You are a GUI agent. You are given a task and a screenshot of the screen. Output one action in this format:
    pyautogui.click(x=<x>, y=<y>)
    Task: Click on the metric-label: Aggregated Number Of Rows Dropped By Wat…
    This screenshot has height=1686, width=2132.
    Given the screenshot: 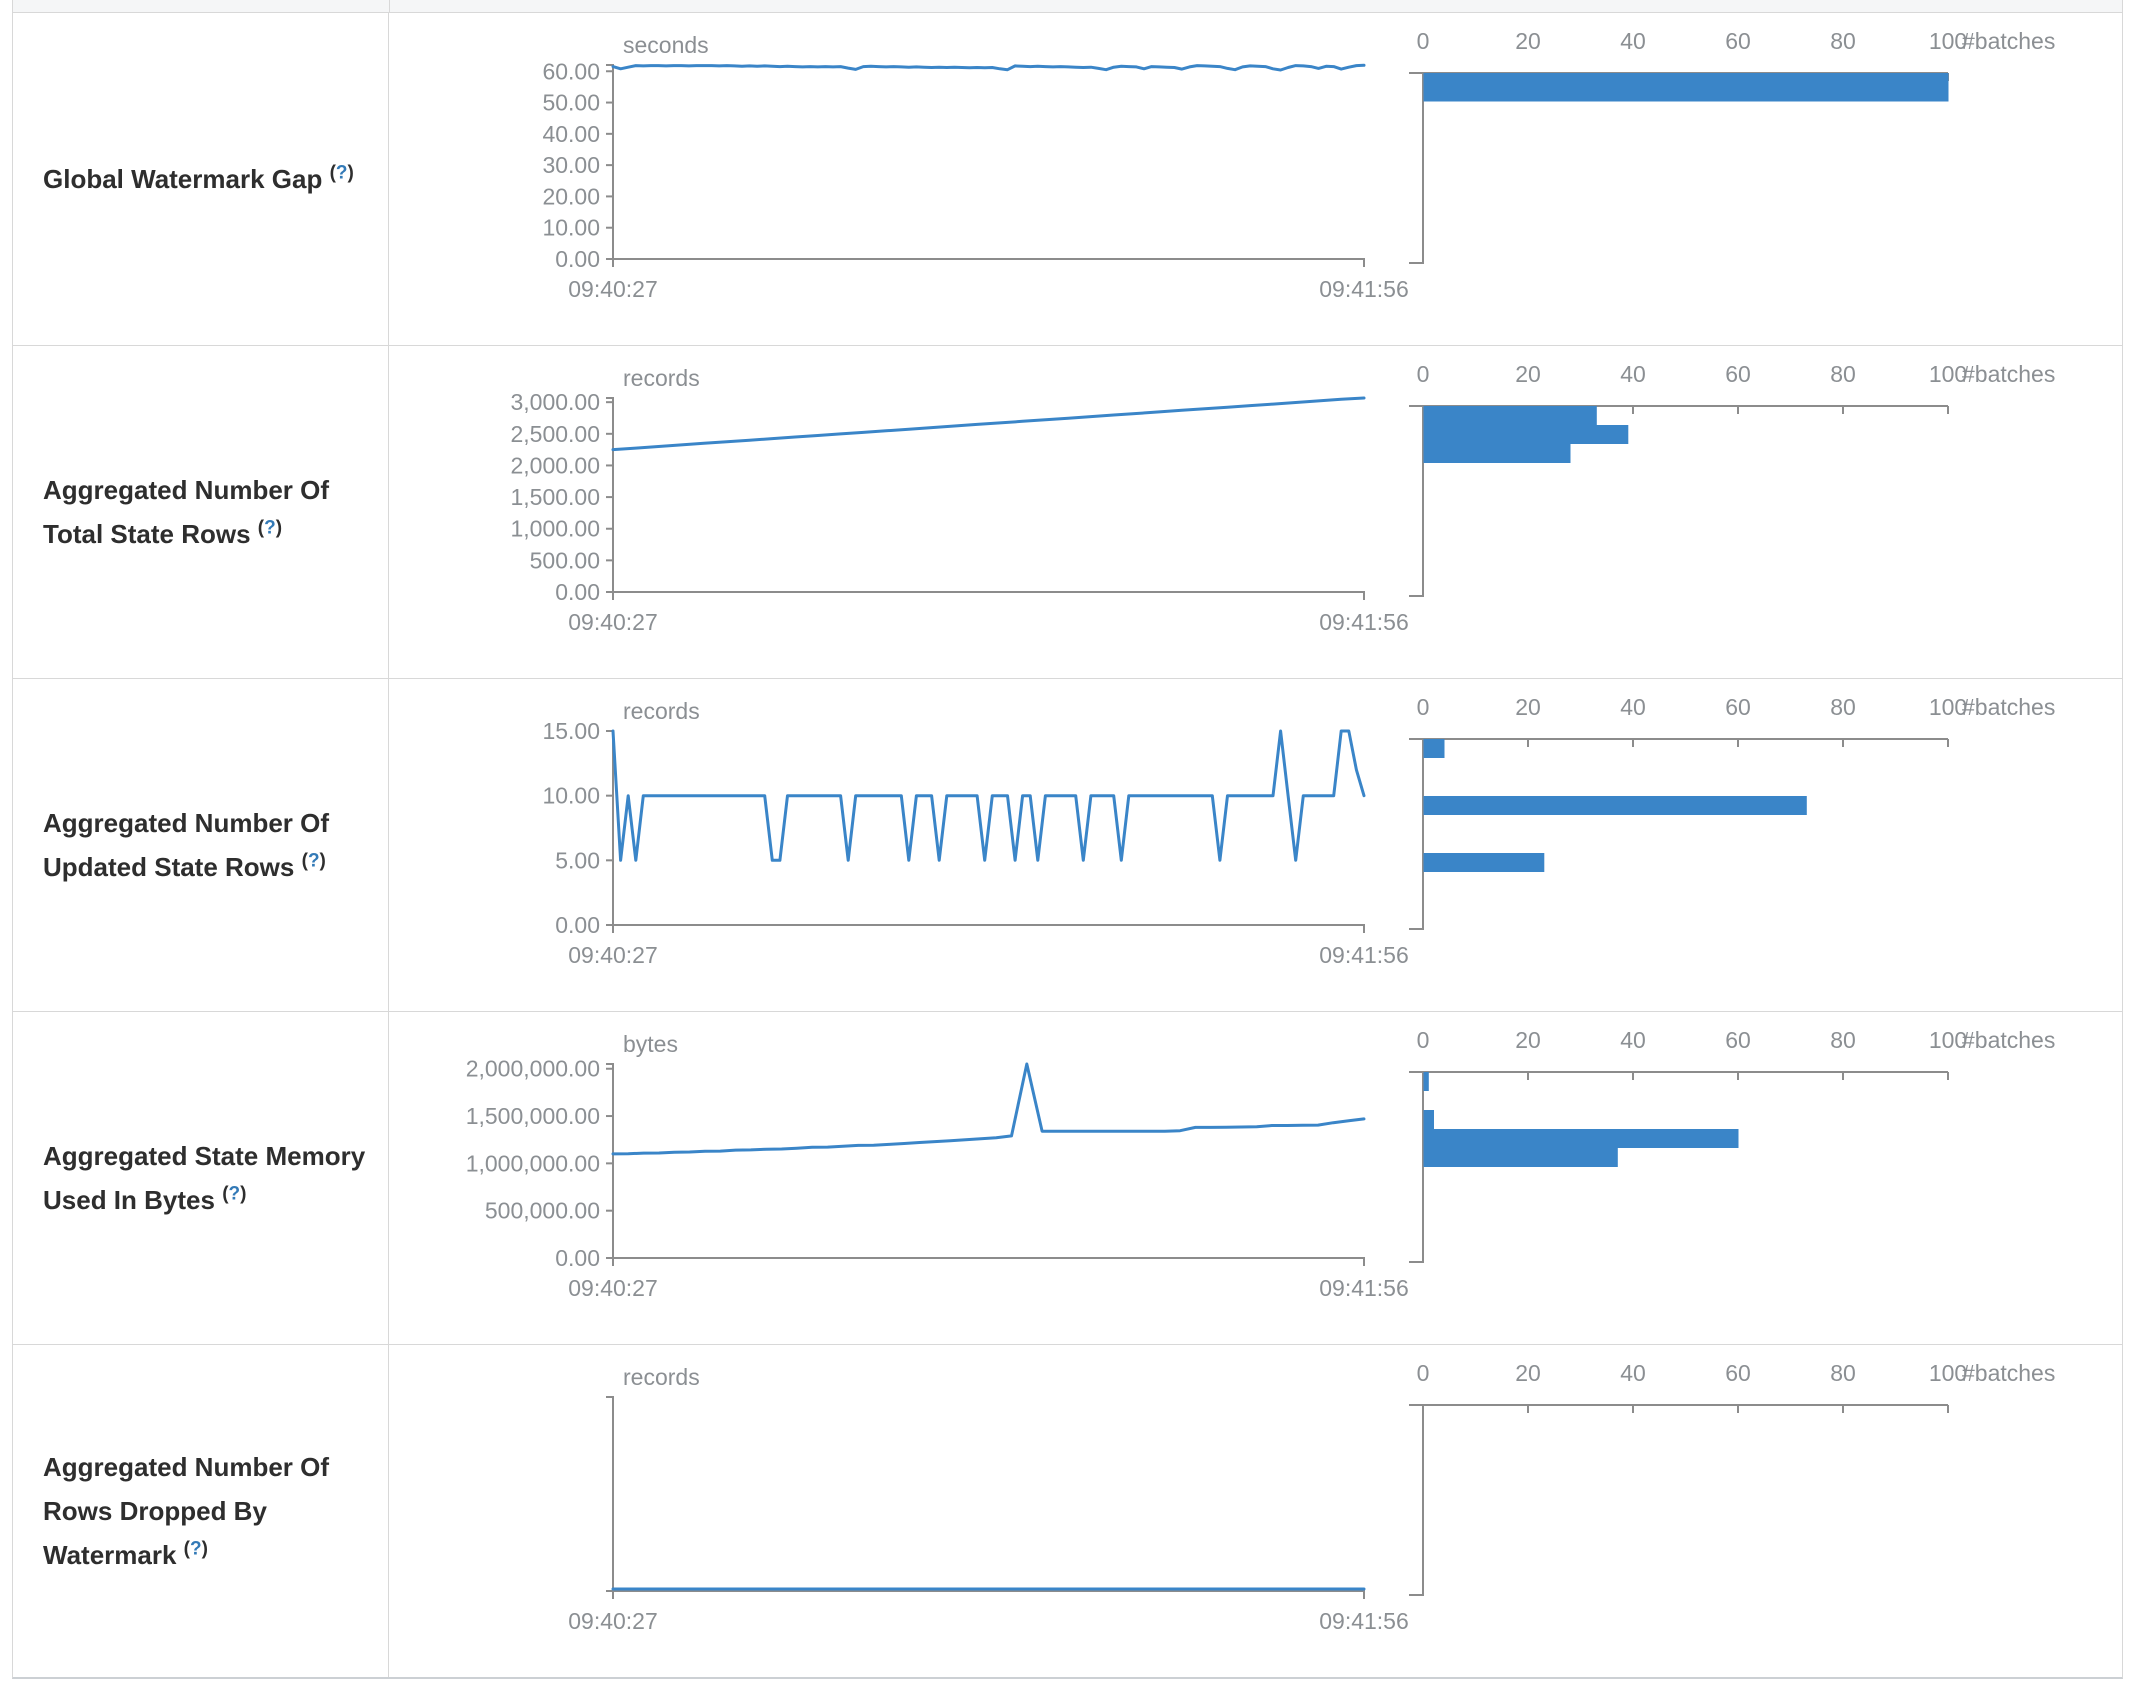 What is the action you would take?
    pyautogui.click(x=207, y=1511)
    